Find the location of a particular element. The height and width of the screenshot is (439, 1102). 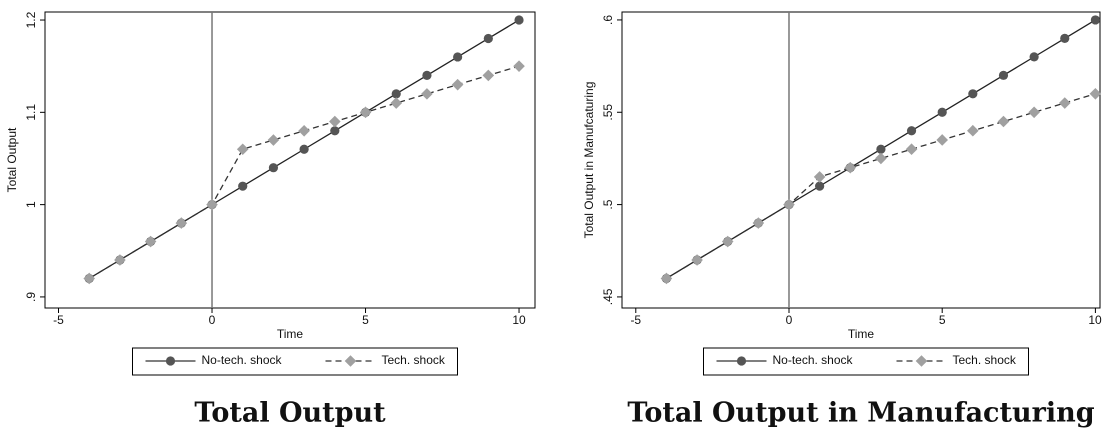

y-axis-label: Total Output is located at coordinates (12, 159).